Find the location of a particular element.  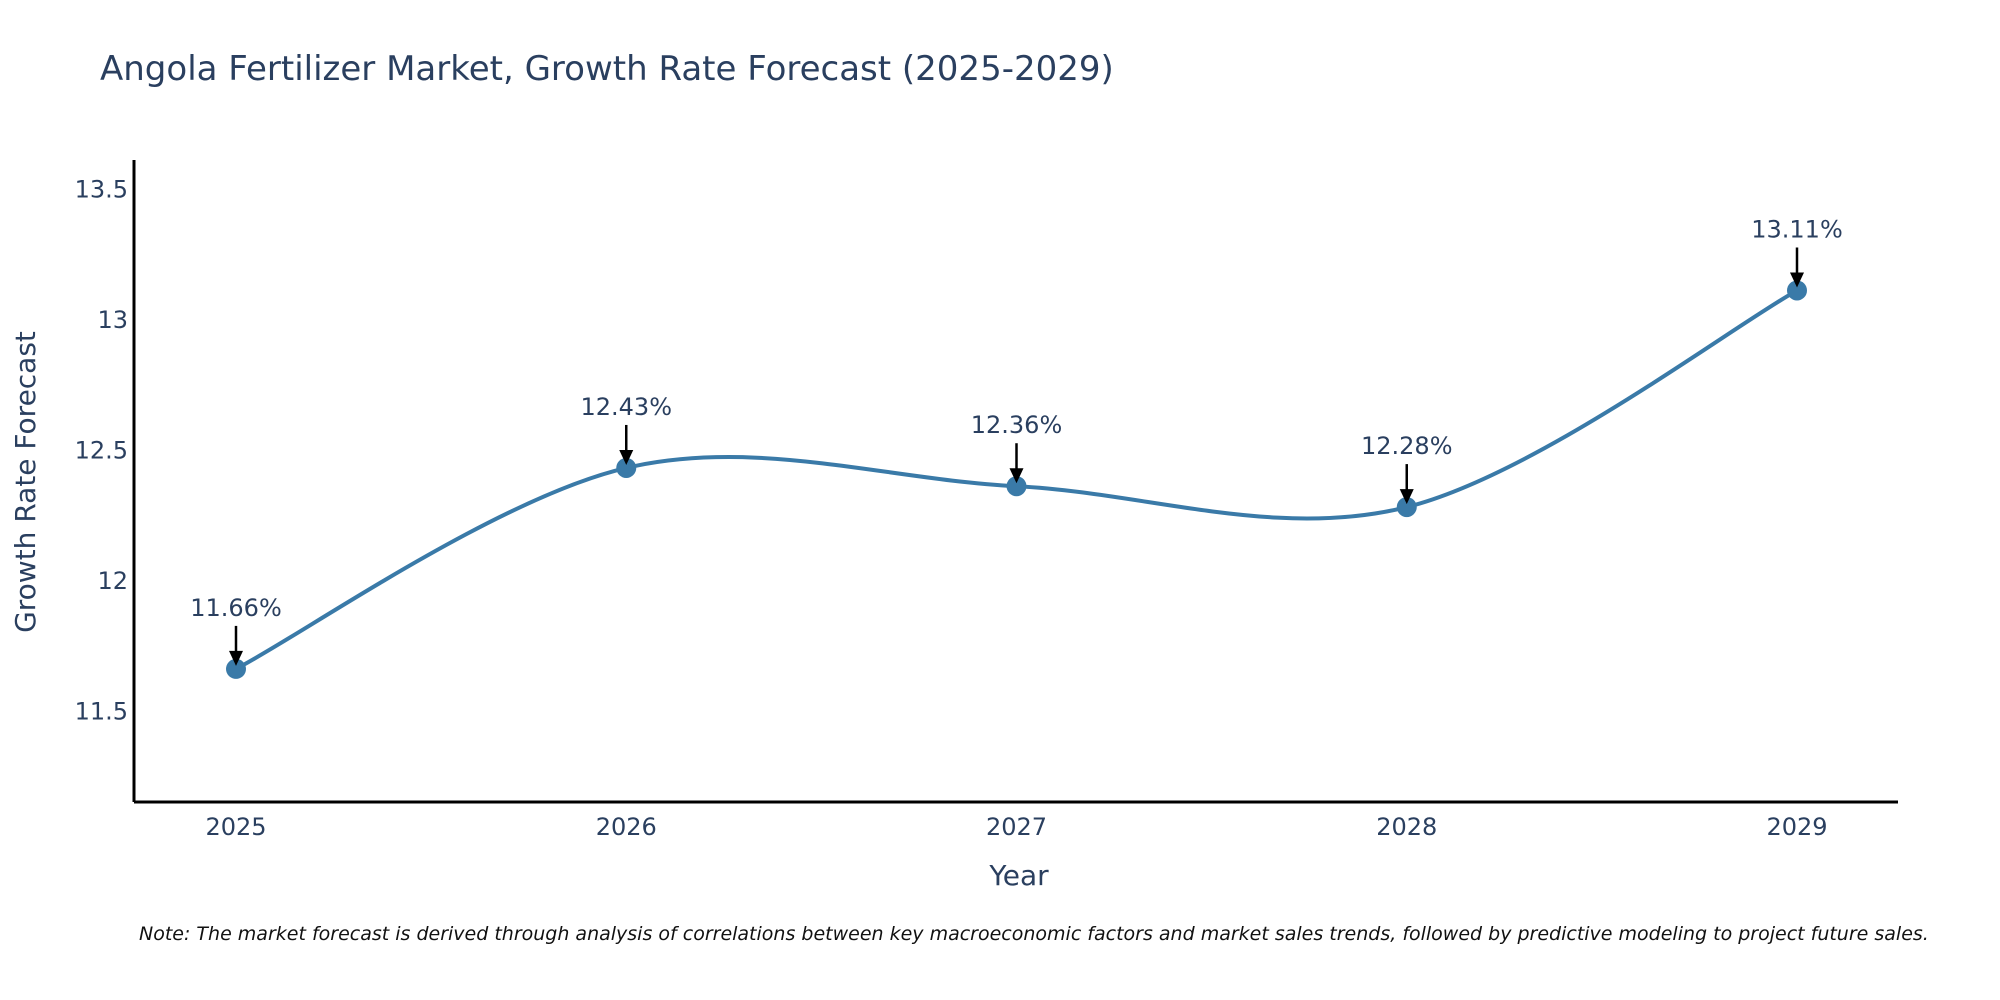

x-axis-title: Year is located at coordinates (1018, 875).